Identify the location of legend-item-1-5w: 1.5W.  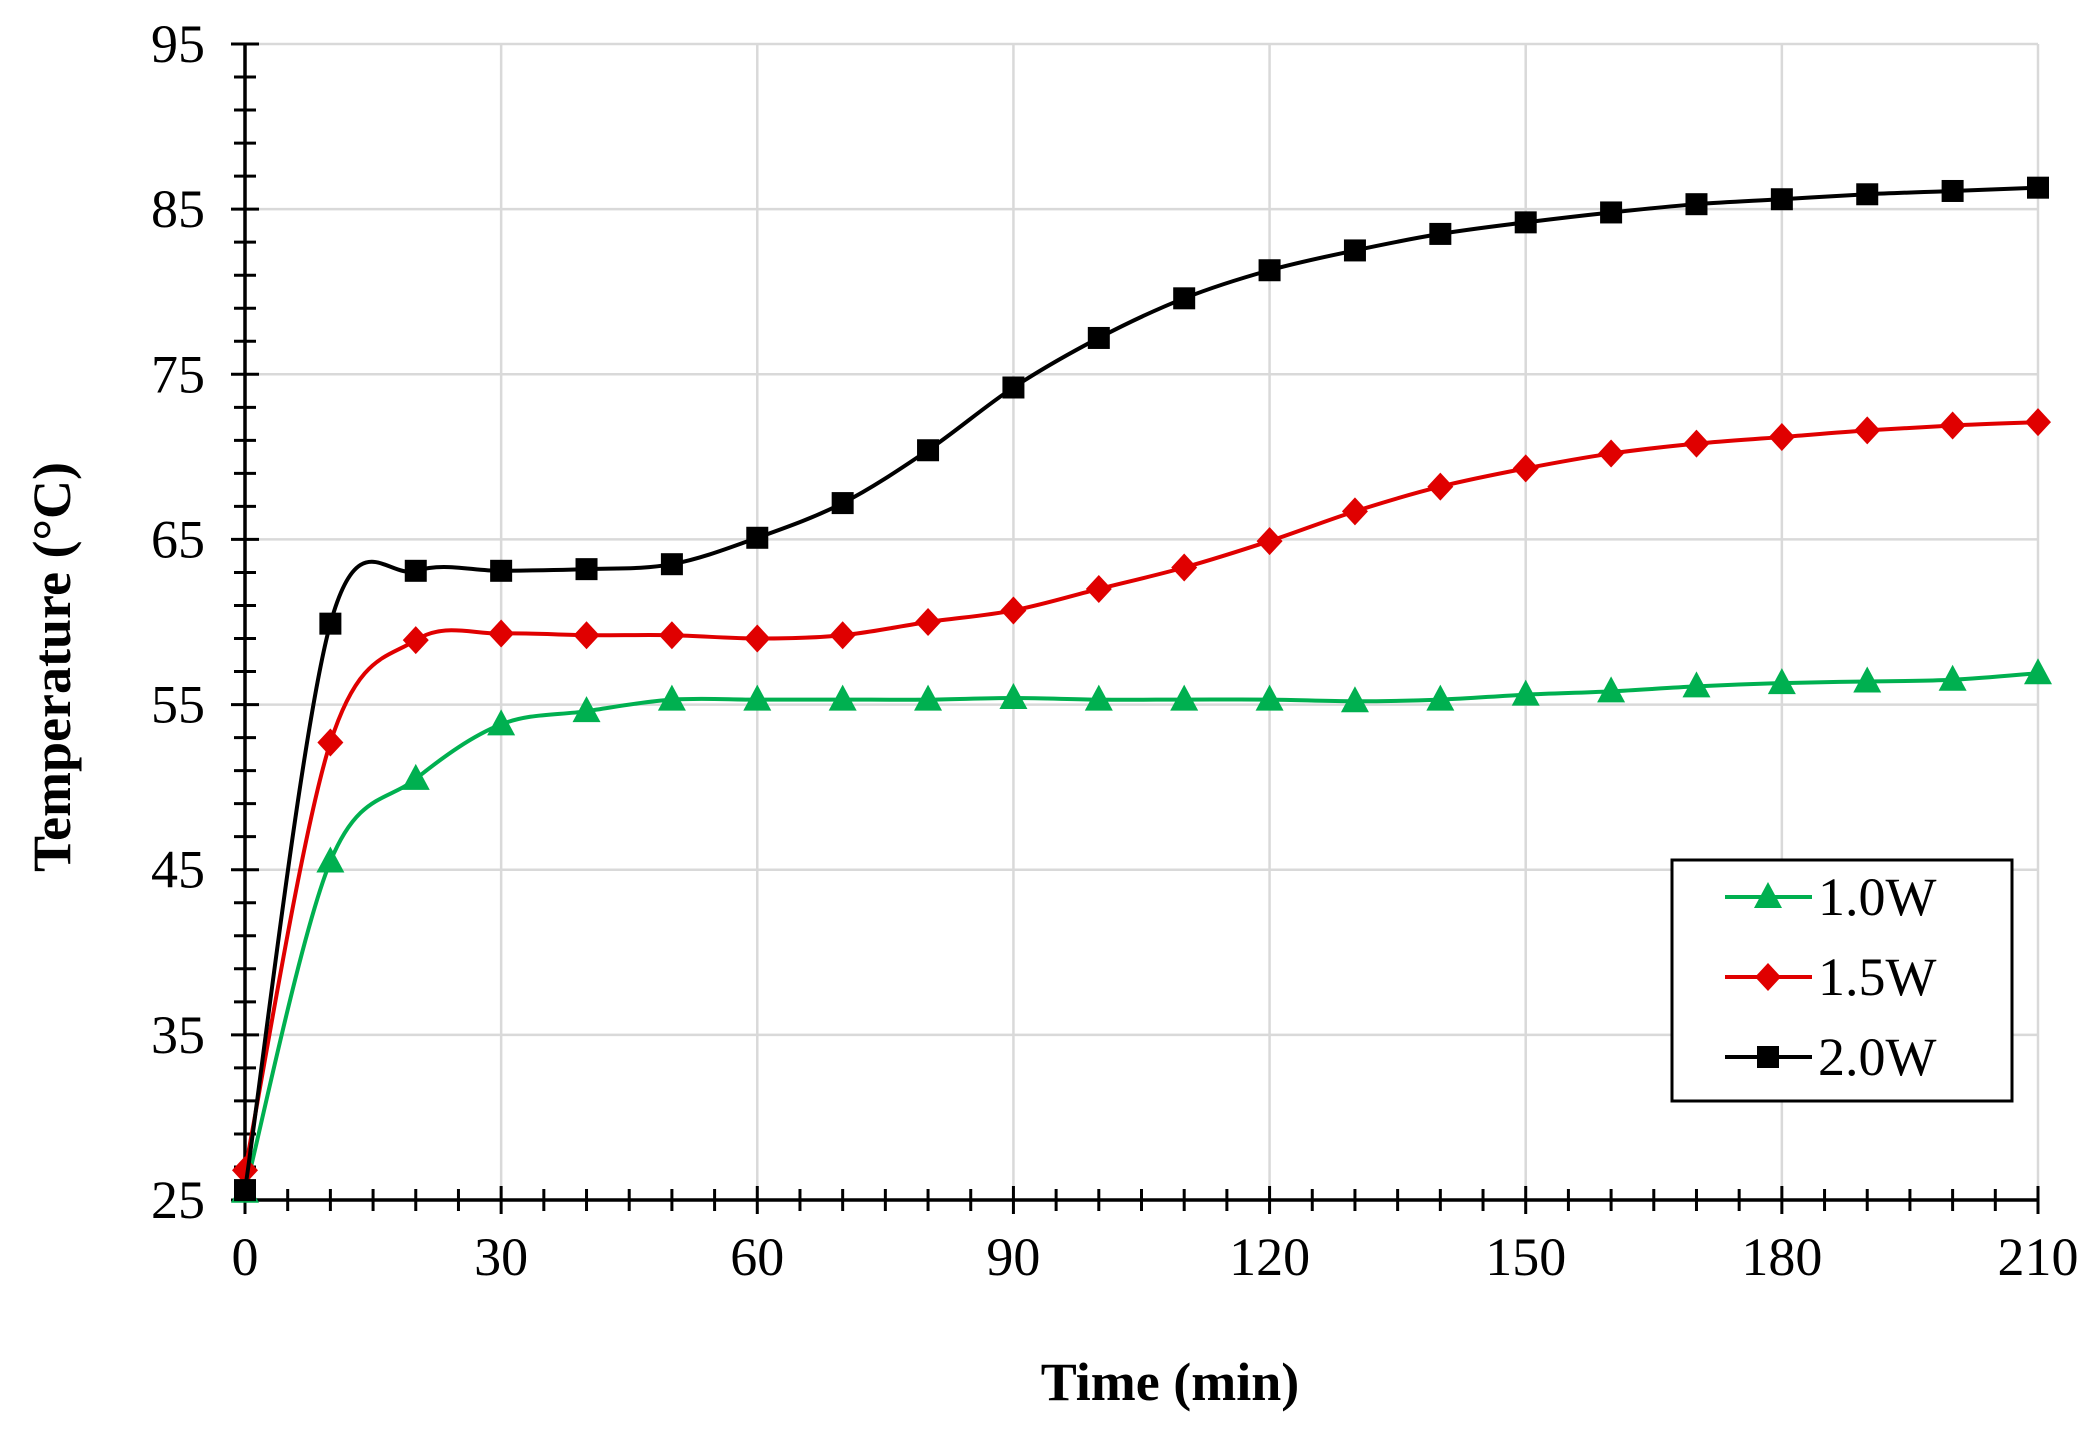
(1831, 977).